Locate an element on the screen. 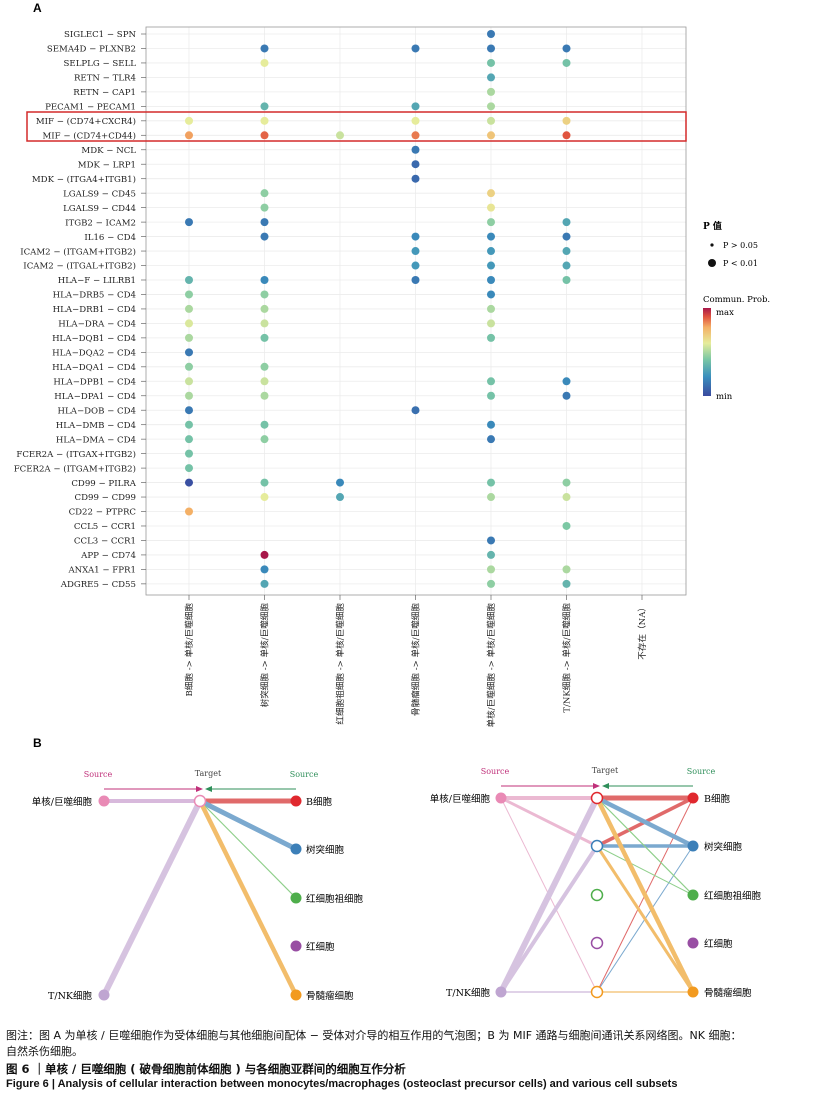  edge-tnk-to-mono is located at coordinates (152, 898).